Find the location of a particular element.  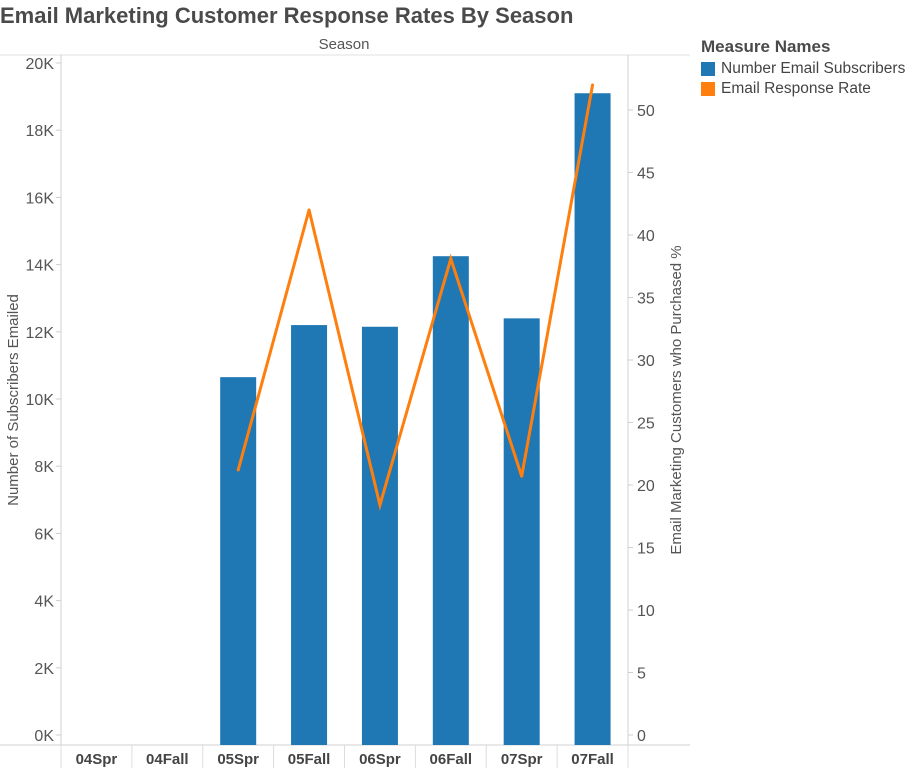

y-tick-label: 4K is located at coordinates (44, 602).